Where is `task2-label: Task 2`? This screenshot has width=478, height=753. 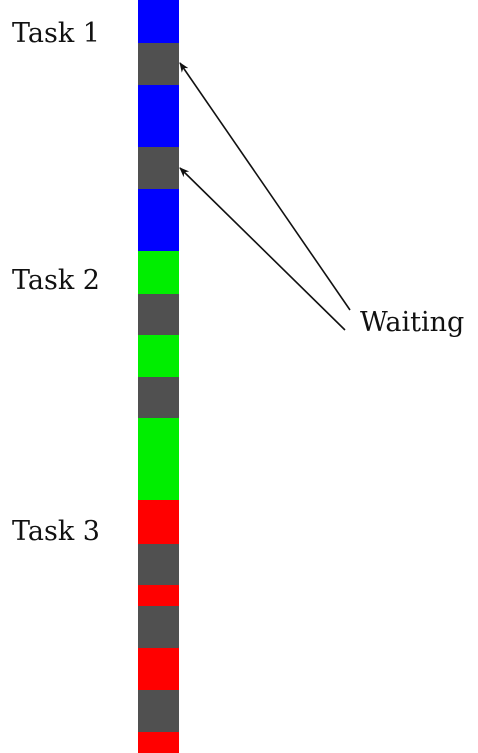 task2-label: Task 2 is located at coordinates (56, 280).